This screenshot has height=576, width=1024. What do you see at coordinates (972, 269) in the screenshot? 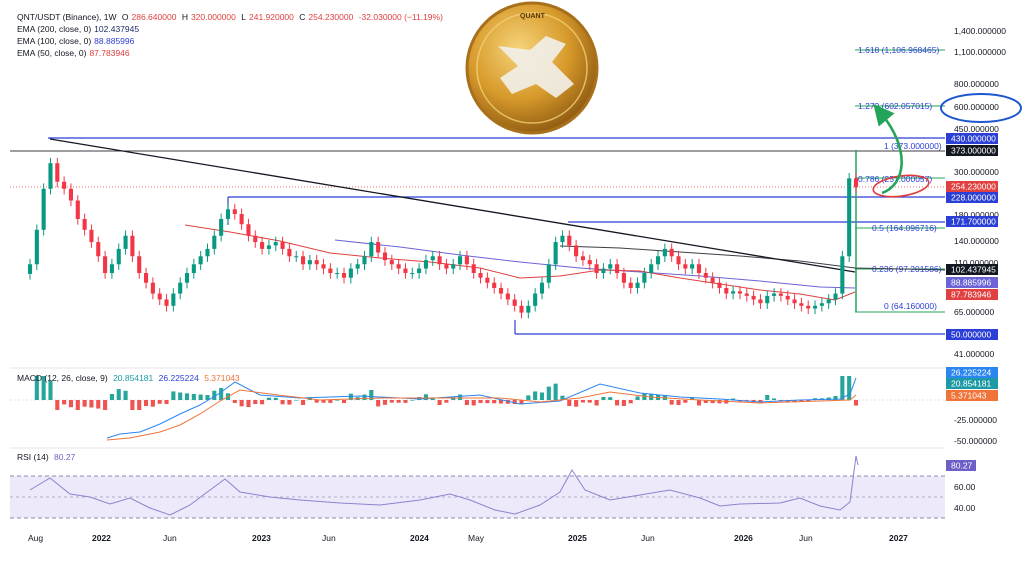
I see `tag-102-bg` at bounding box center [972, 269].